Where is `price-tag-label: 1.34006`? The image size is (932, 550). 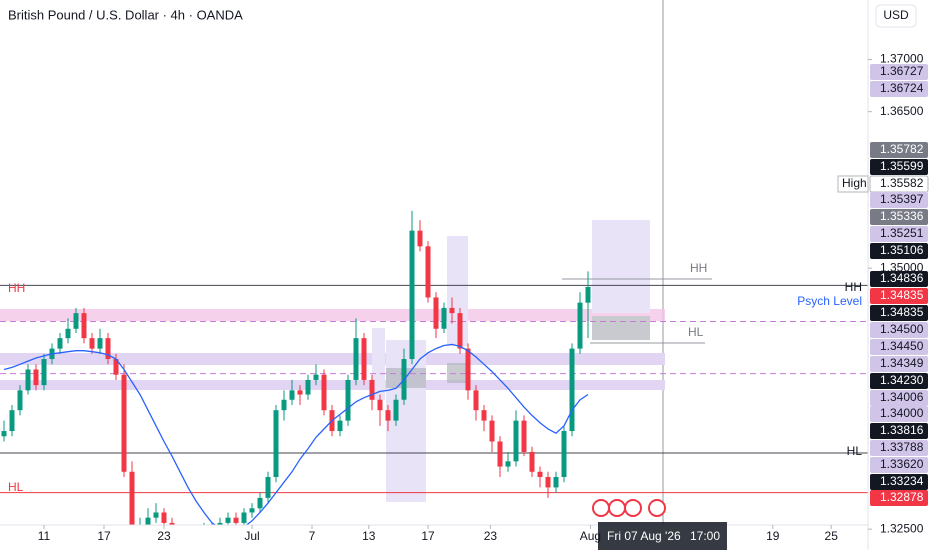
price-tag-label: 1.34006 is located at coordinates (902, 397).